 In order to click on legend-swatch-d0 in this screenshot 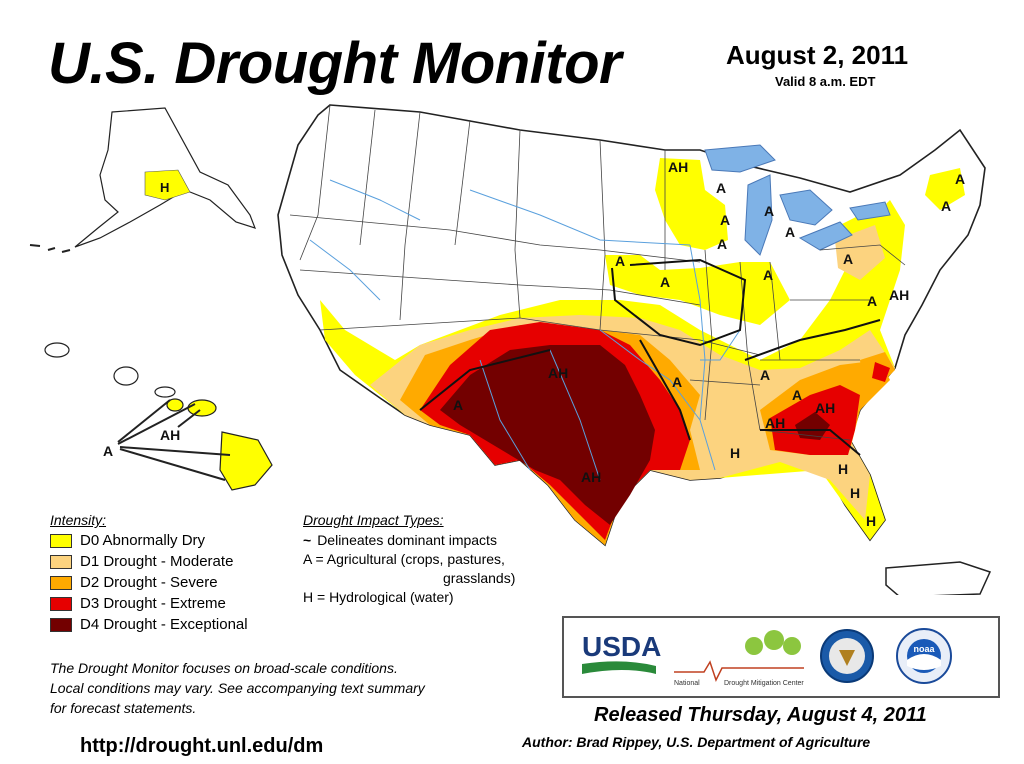, I will do `click(61, 540)`.